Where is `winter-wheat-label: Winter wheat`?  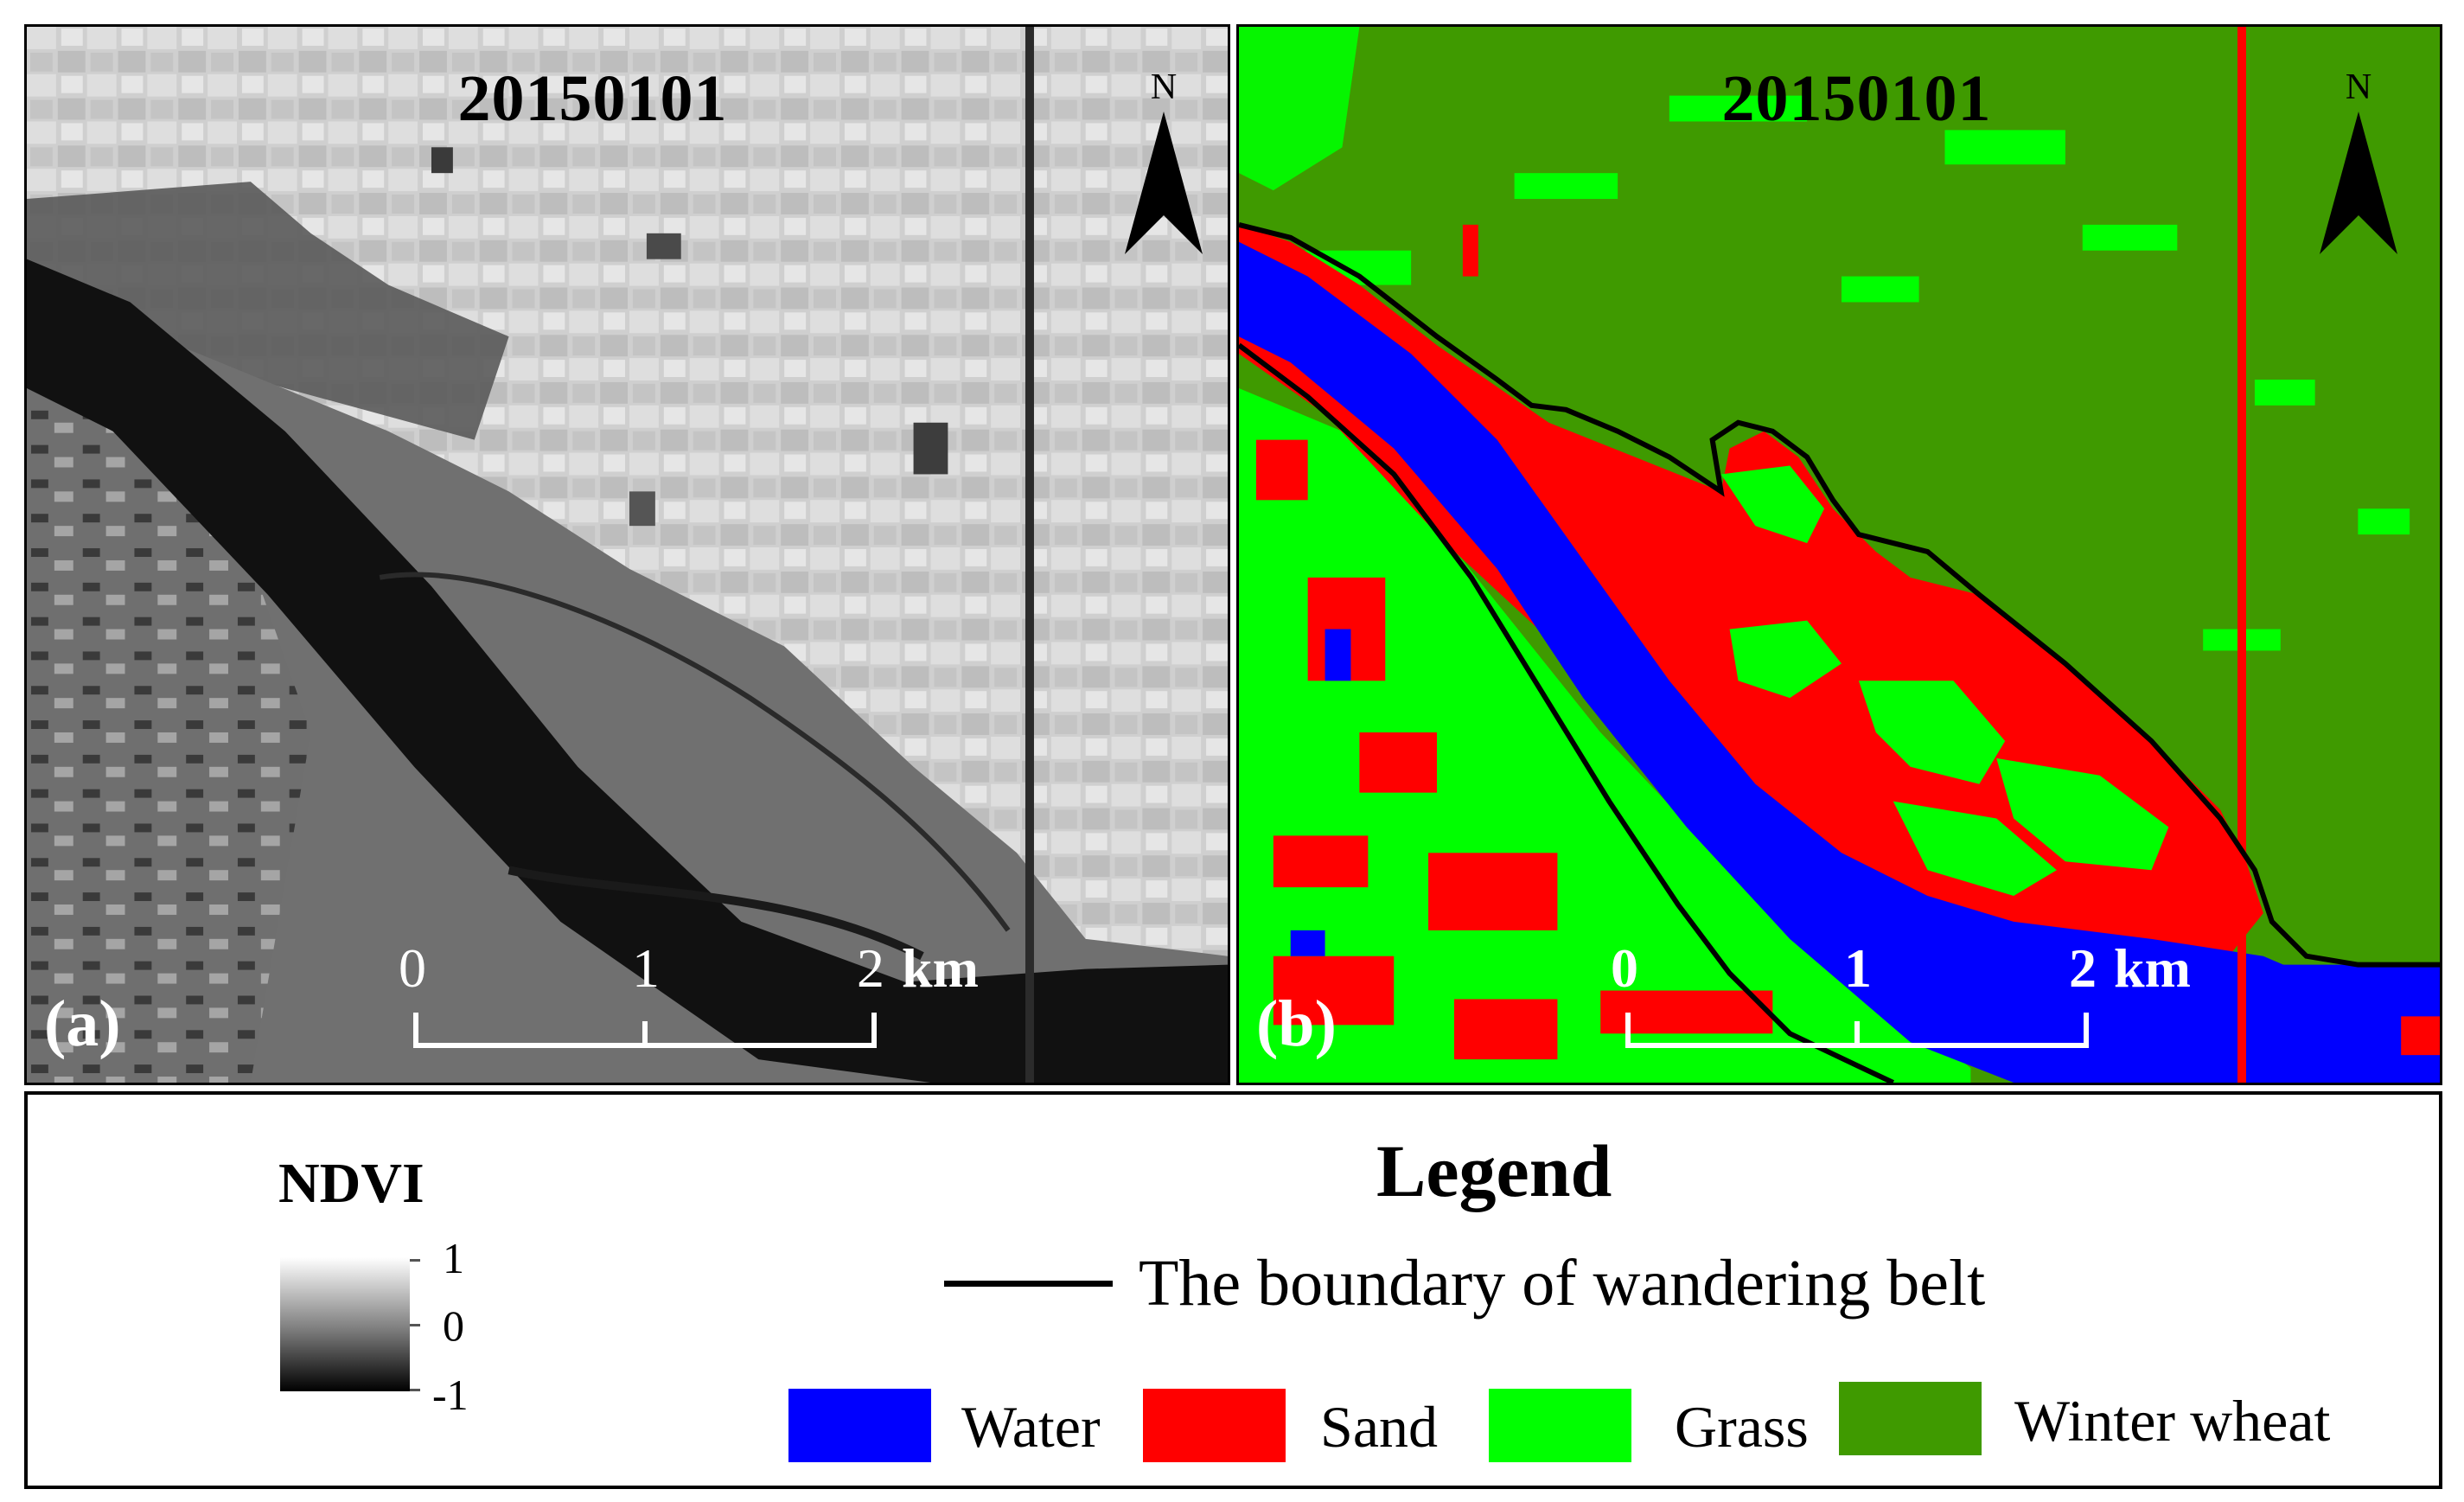 winter-wheat-label: Winter wheat is located at coordinates (2172, 1421).